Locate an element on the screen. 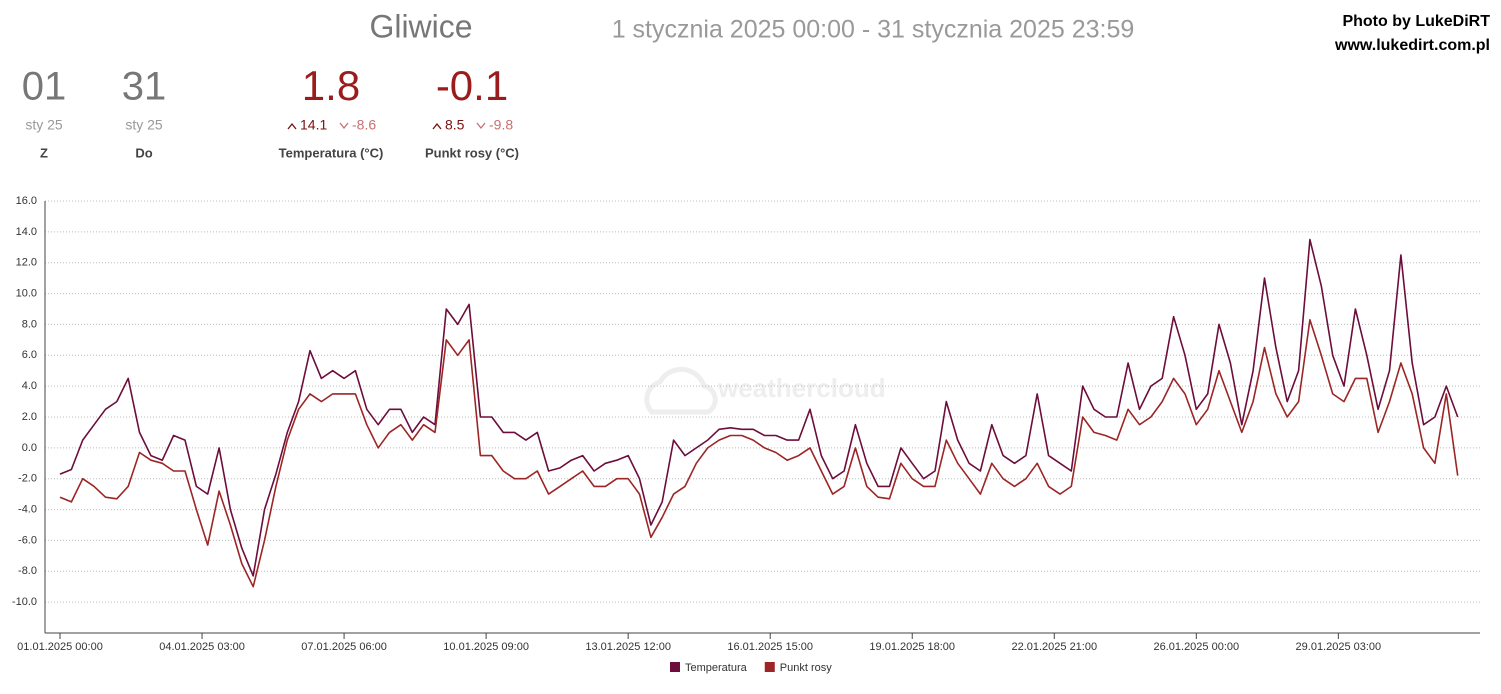 Image resolution: width=1501 pixels, height=694 pixels. y-tick-label: -2.0 is located at coordinates (27, 479).